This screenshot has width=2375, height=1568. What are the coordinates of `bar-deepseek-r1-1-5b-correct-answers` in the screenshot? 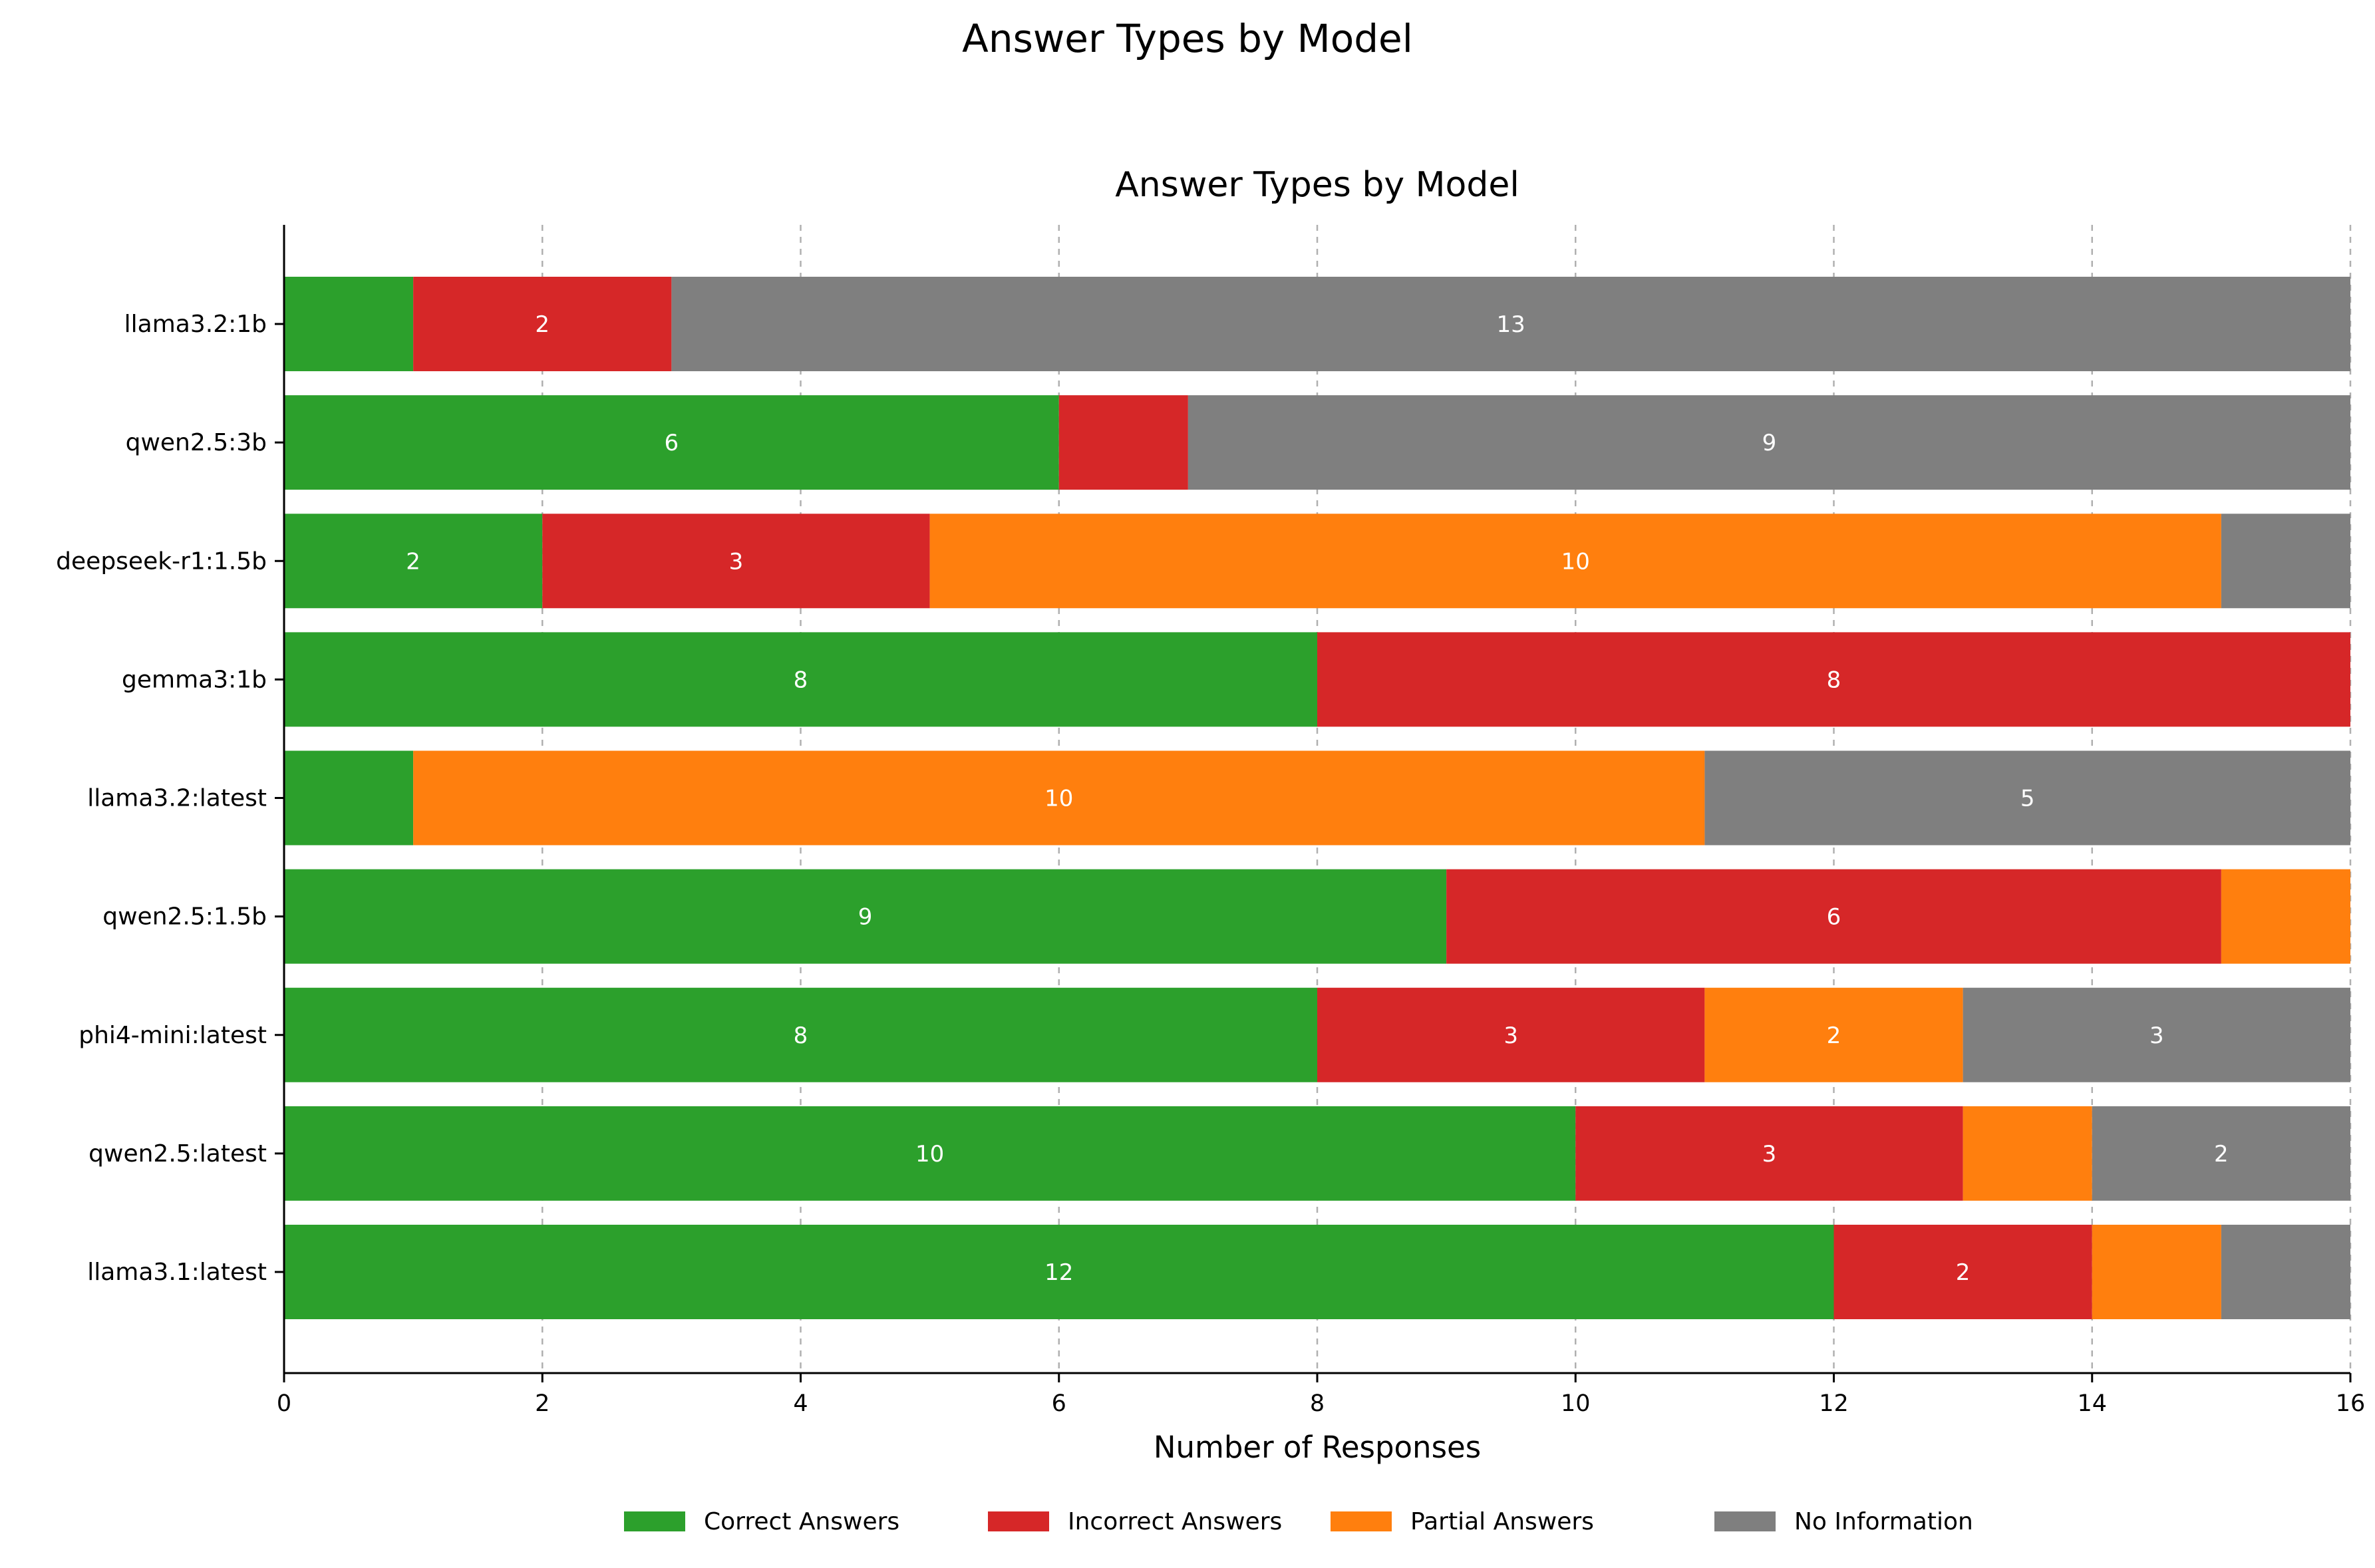 It's located at (413, 561).